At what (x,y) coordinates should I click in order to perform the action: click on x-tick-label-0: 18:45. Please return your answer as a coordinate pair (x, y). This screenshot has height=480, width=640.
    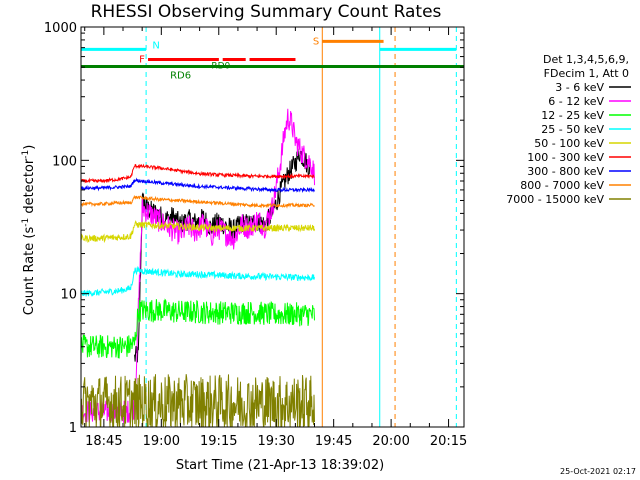
    Looking at the image, I should click on (103, 441).